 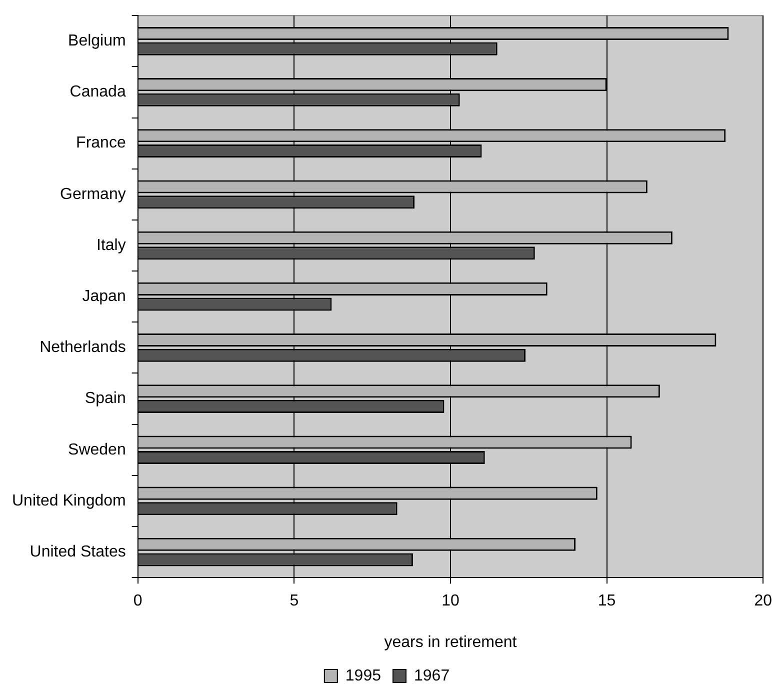 What do you see at coordinates (69, 501) in the screenshot?
I see `y-tick-label: United Kingdom` at bounding box center [69, 501].